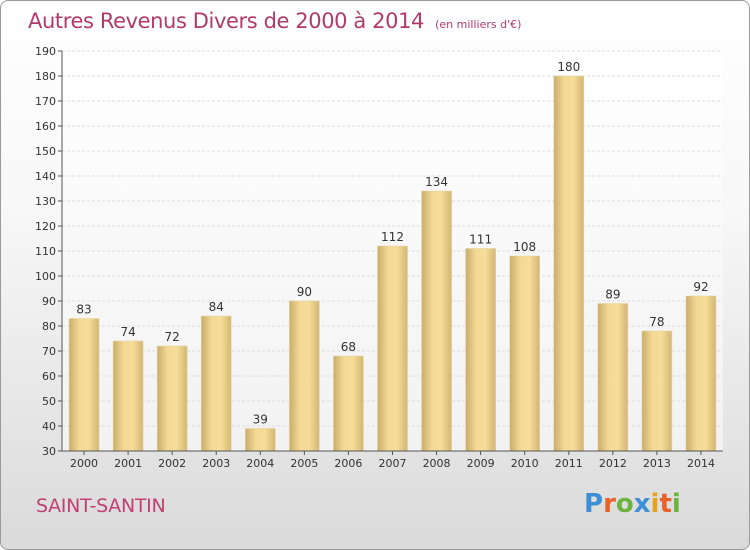 The width and height of the screenshot is (750, 550). What do you see at coordinates (304, 376) in the screenshot?
I see `bar-2005` at bounding box center [304, 376].